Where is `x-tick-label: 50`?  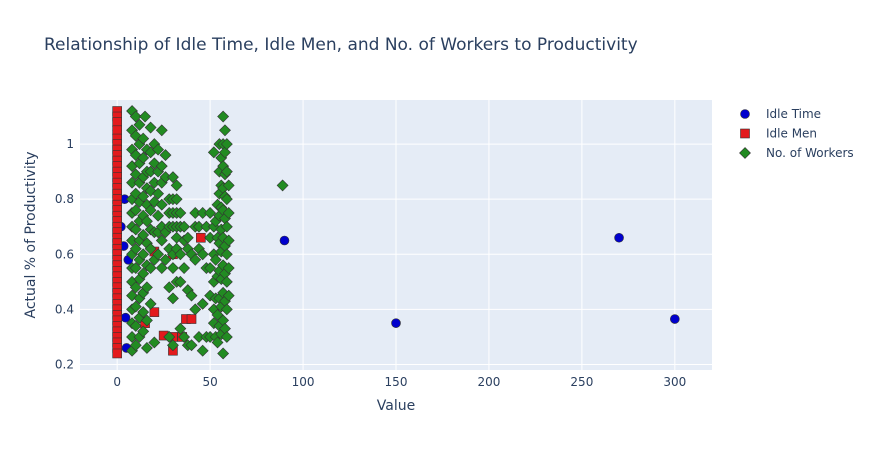
x-tick-label: 50 is located at coordinates (209, 382).